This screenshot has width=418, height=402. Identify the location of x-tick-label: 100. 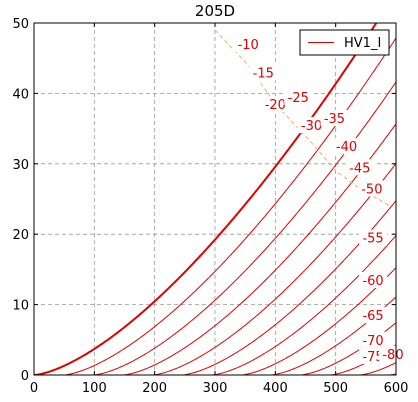
(94, 388).